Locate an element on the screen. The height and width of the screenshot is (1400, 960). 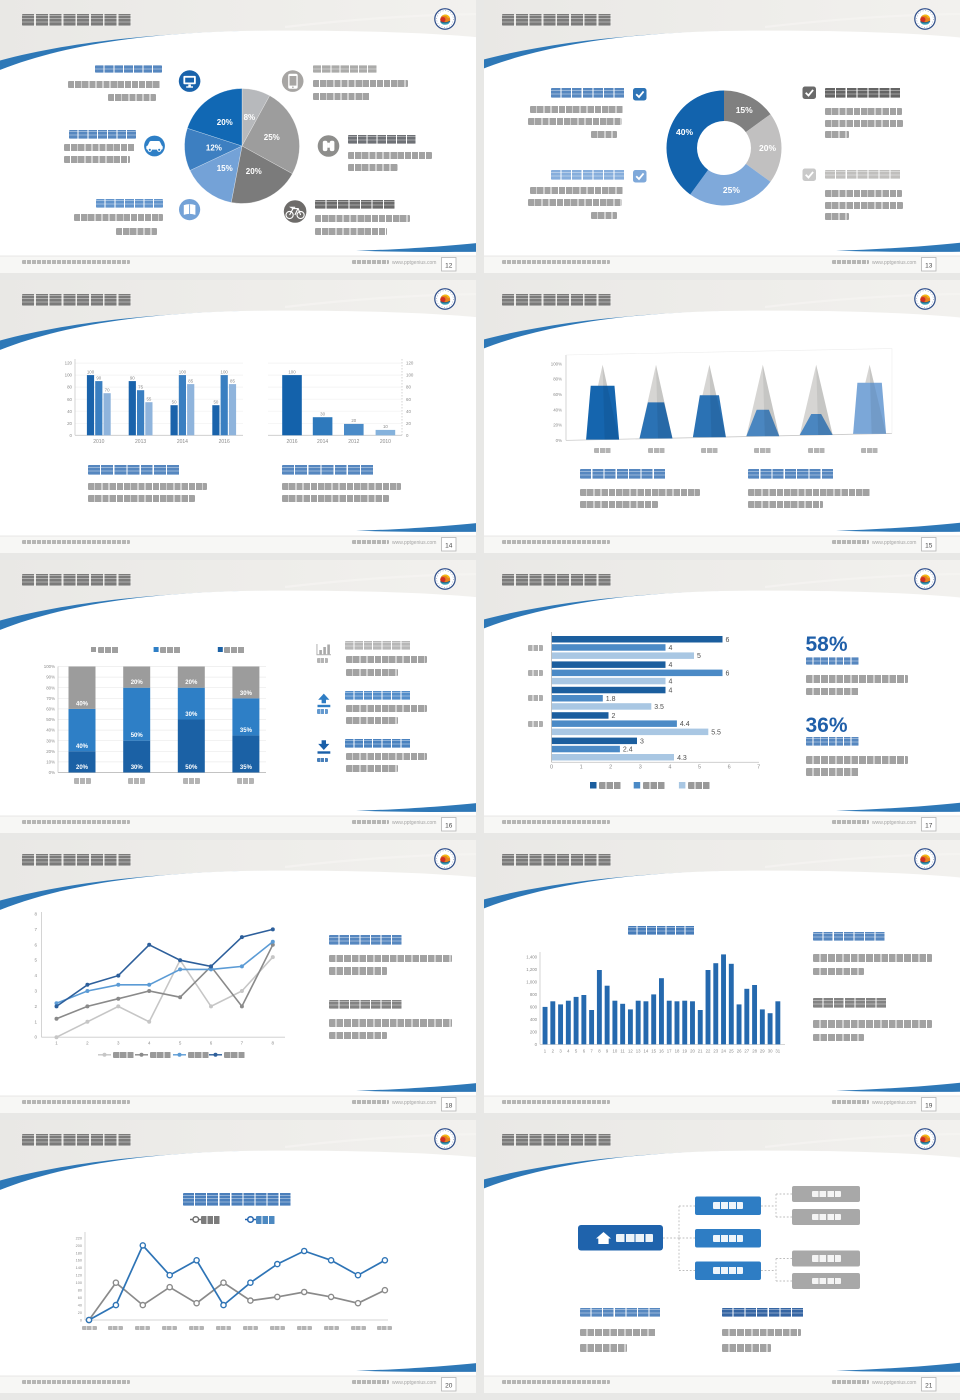
svg-text: 4.4 is located at coordinates (685, 724).